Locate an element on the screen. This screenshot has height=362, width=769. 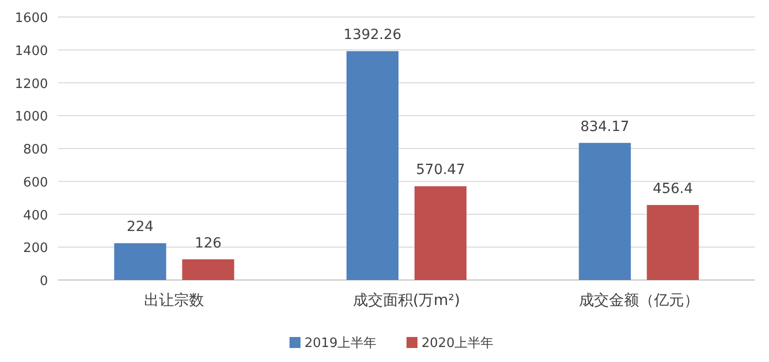
data-label: 224 is located at coordinates (140, 227).